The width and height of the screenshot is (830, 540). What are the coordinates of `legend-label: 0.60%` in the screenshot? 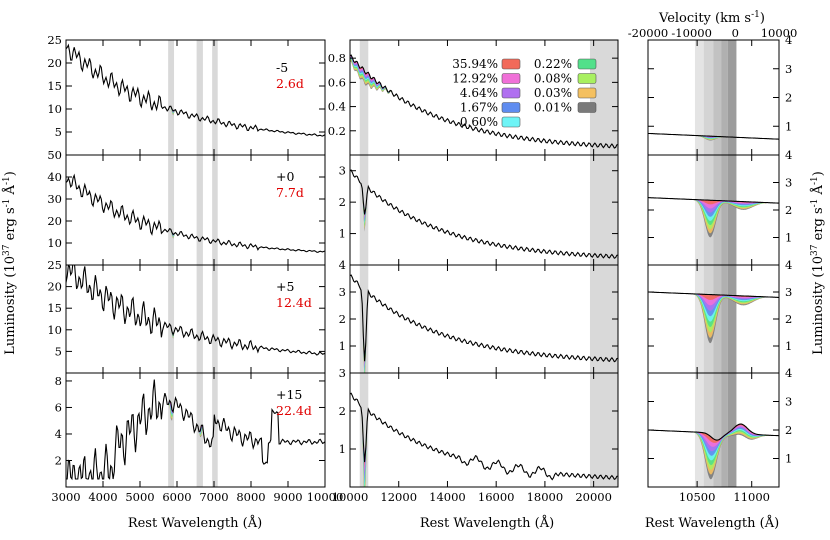 It's located at (479, 122).